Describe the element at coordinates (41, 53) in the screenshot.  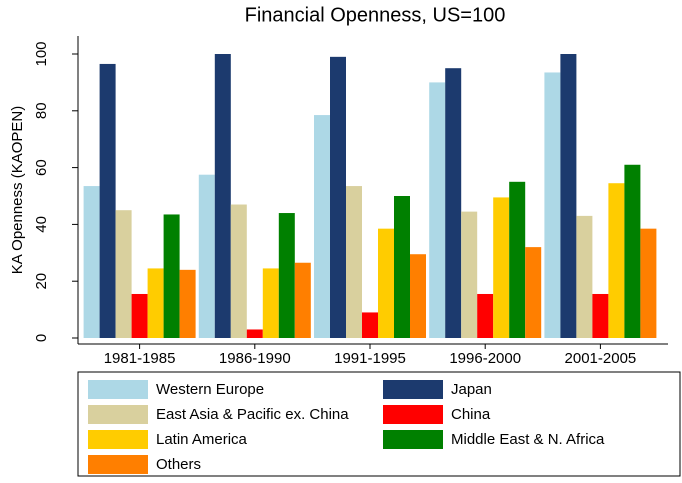
I see `y-tick-label: 100` at that location.